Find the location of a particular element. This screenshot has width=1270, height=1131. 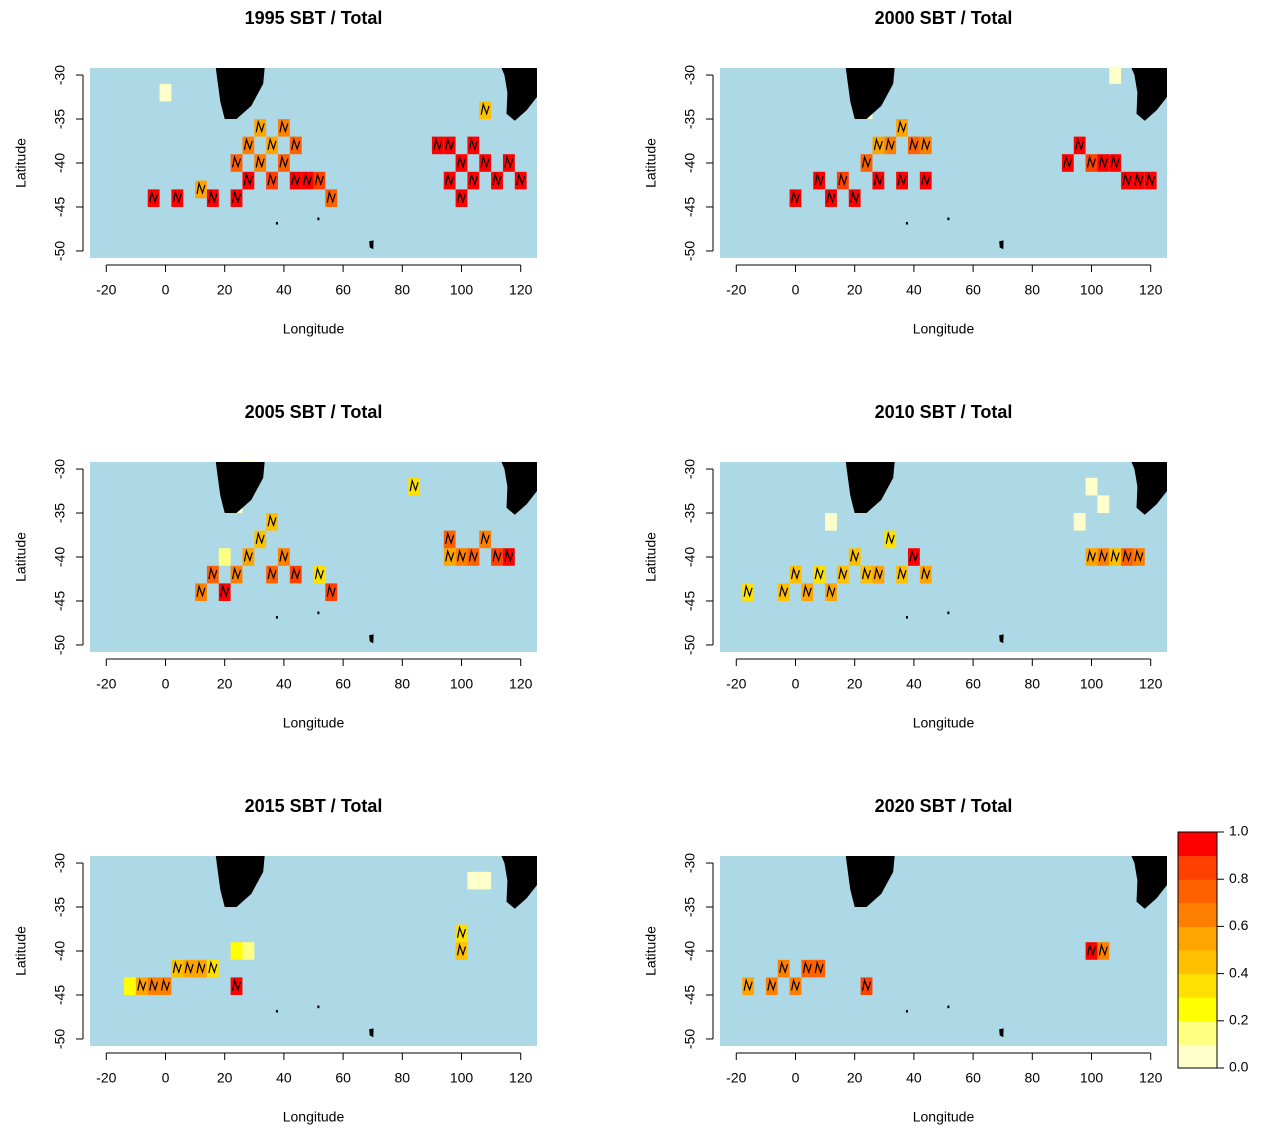

sea is located at coordinates (313, 163).